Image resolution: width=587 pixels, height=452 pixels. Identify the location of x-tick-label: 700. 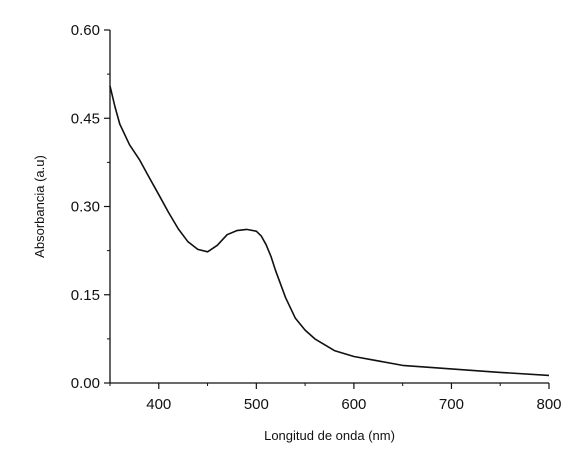
(451, 404).